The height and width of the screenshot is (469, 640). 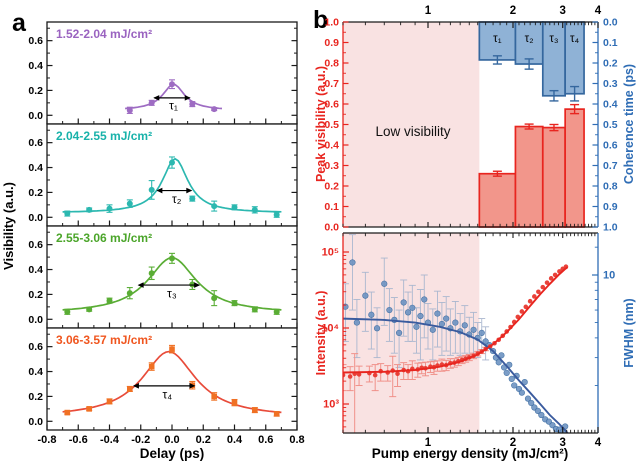 What do you see at coordinates (172, 294) in the screenshot?
I see `tau-label: τ₃` at bounding box center [172, 294].